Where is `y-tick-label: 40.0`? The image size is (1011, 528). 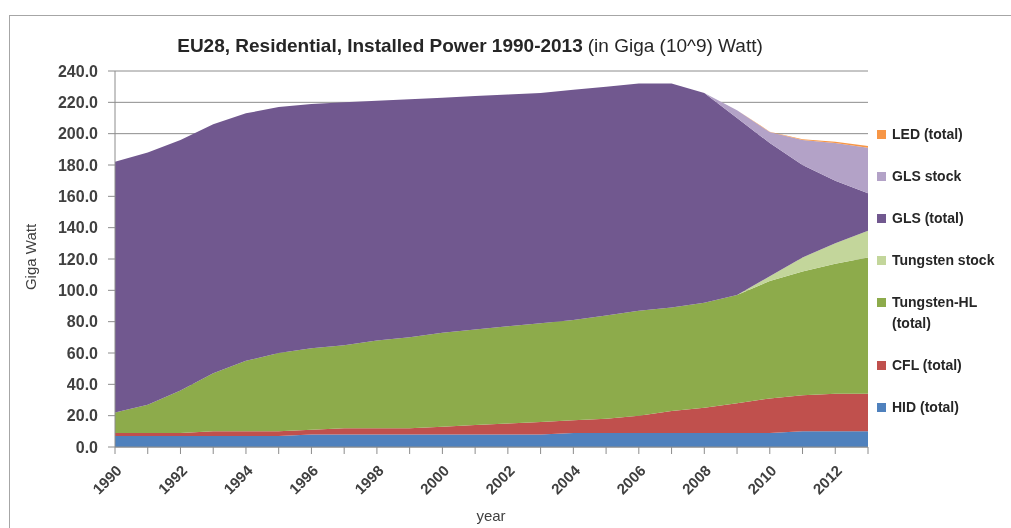
y-tick-label: 40.0 is located at coordinates (82, 385).